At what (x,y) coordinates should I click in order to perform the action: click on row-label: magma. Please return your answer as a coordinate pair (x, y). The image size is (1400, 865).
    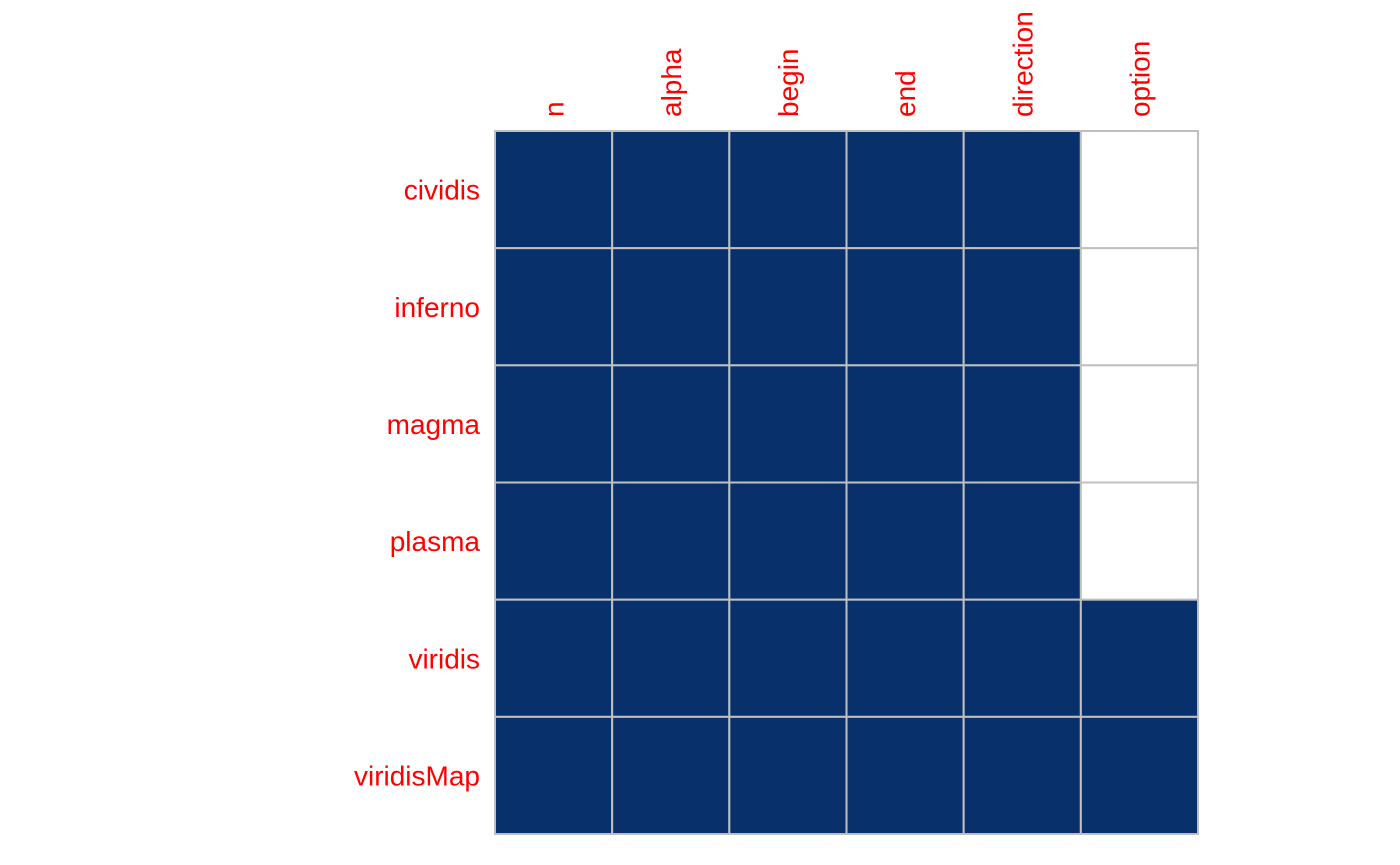
    Looking at the image, I should click on (434, 424).